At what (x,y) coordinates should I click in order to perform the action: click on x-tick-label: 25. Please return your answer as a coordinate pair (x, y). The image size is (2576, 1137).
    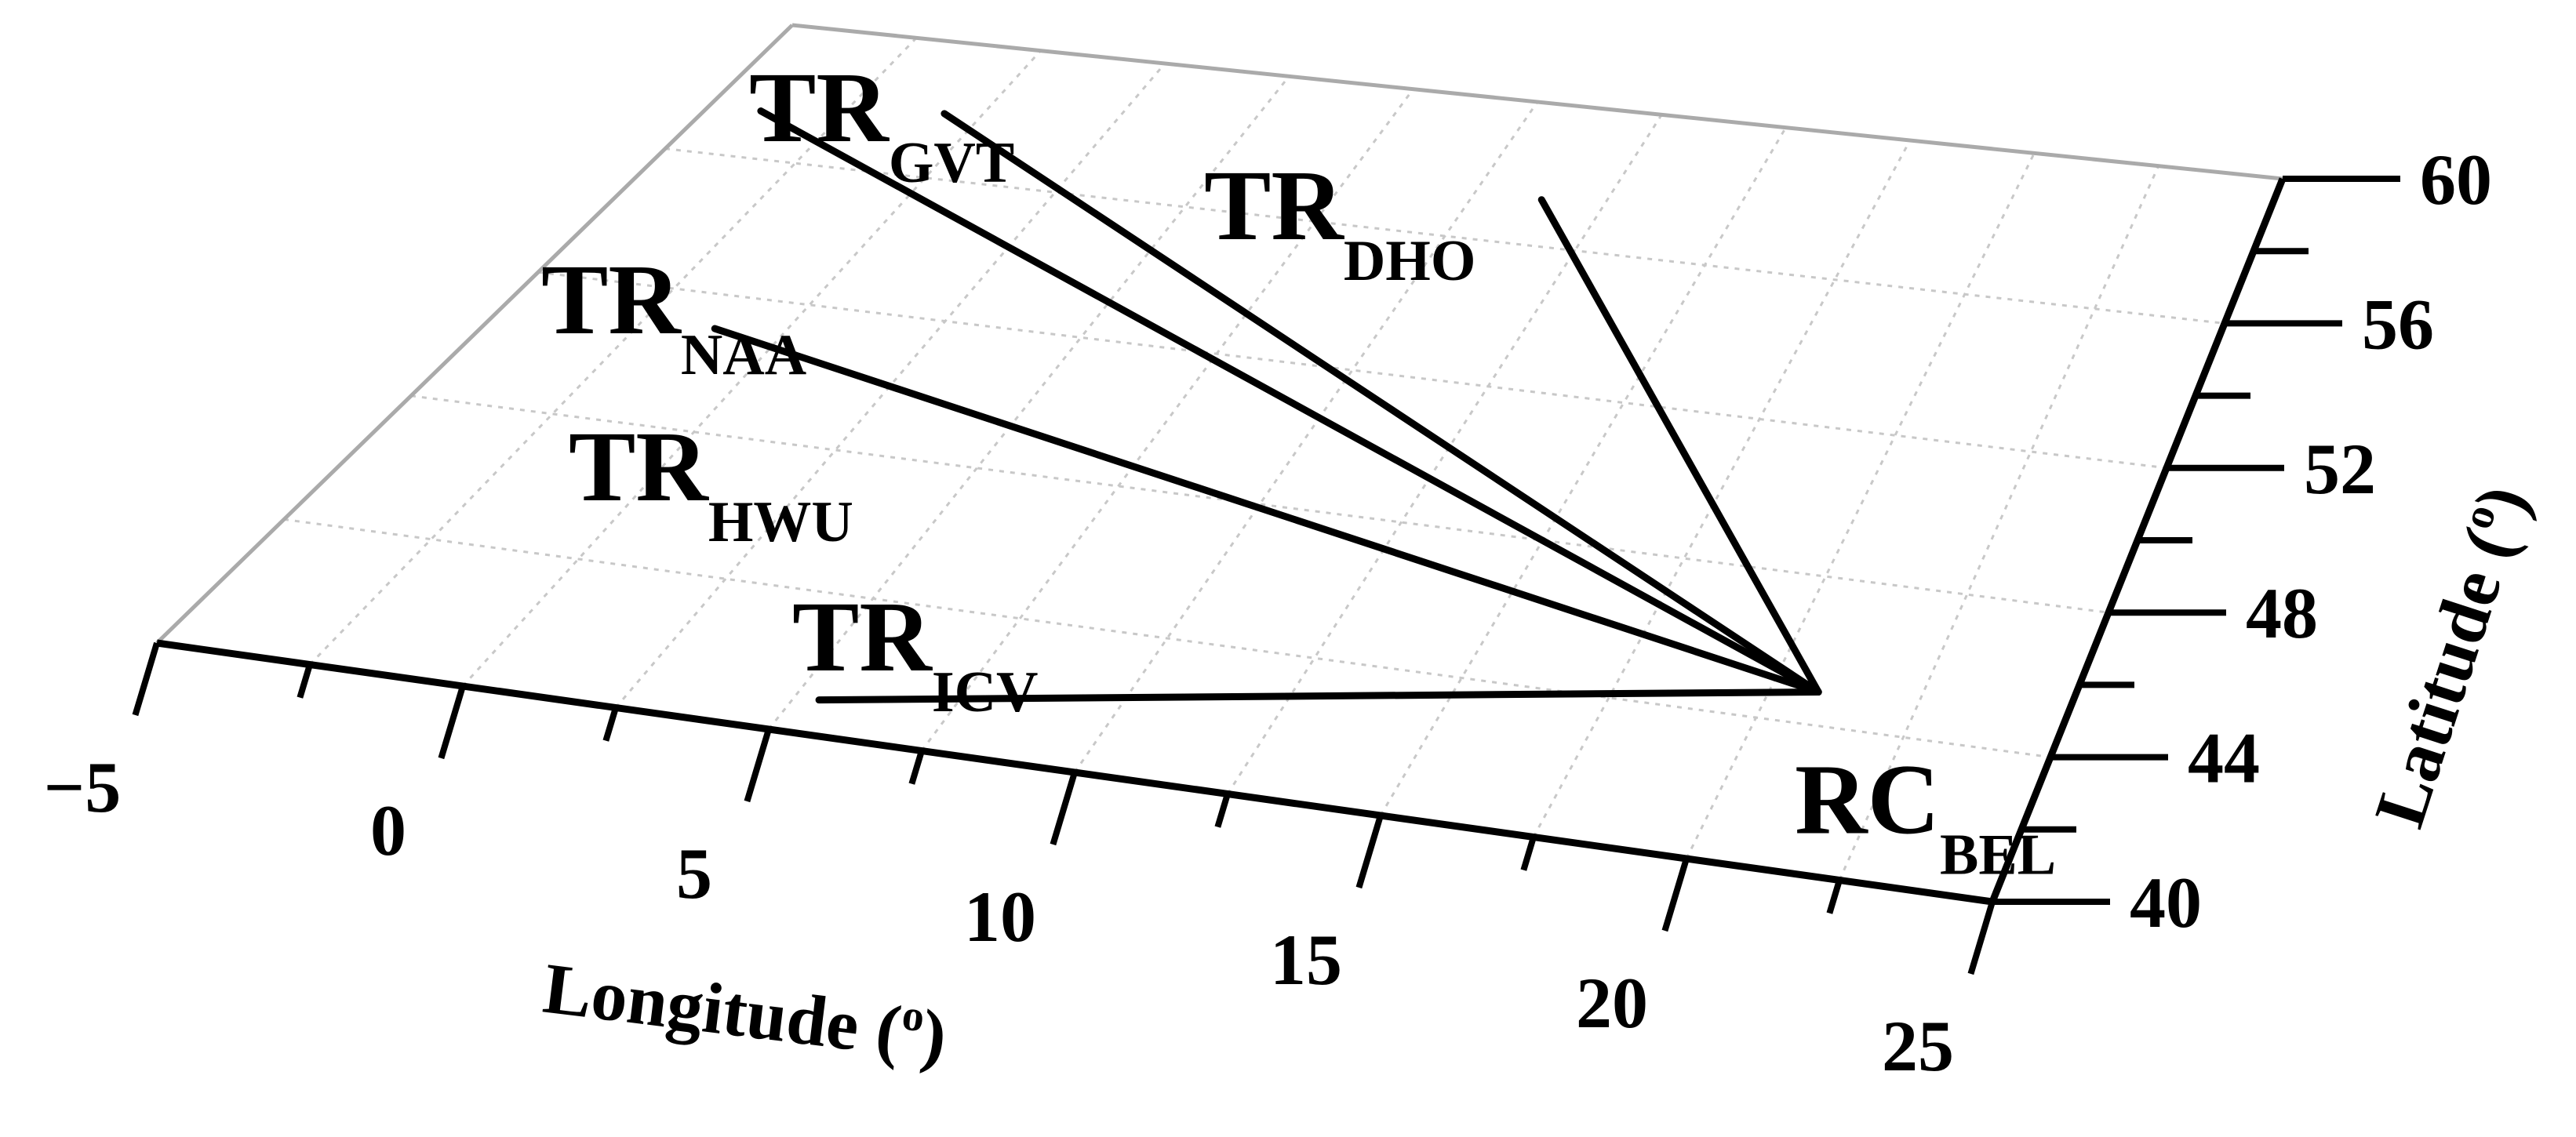
    Looking at the image, I should click on (1918, 1046).